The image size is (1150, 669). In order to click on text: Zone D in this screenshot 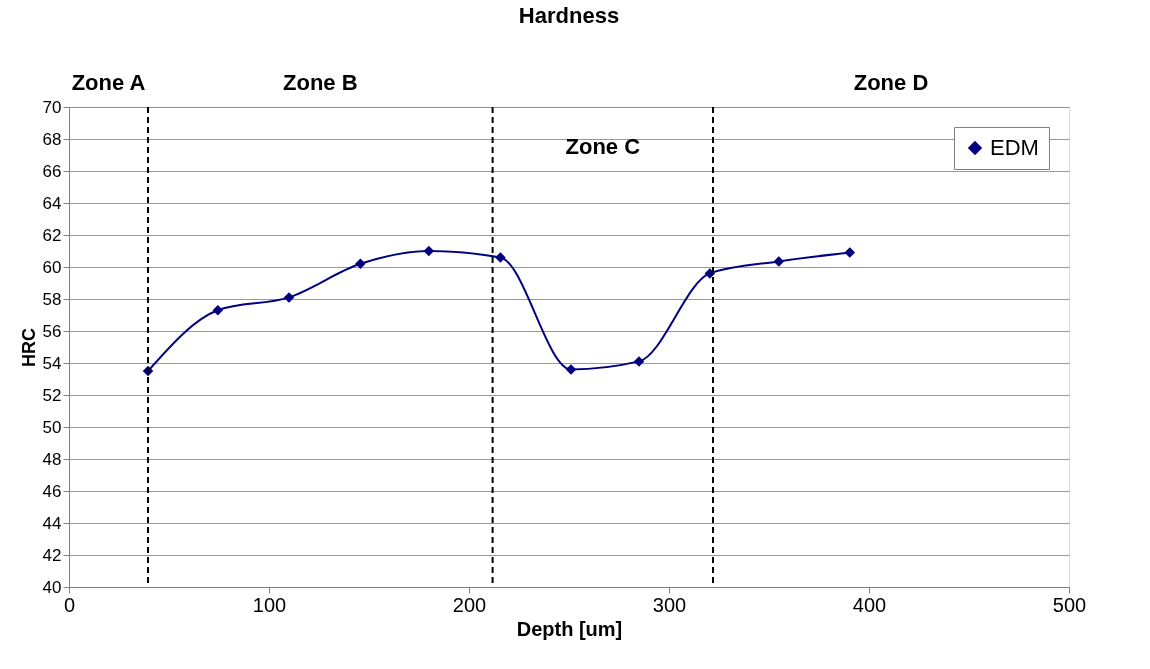, I will do `click(891, 82)`.